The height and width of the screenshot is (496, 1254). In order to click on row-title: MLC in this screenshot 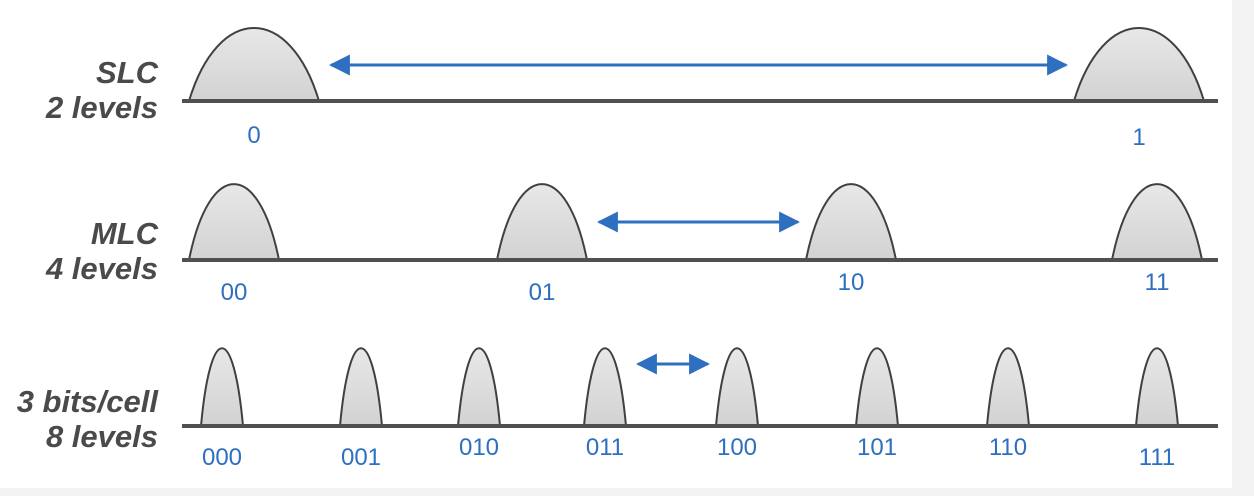, I will do `click(124, 233)`.